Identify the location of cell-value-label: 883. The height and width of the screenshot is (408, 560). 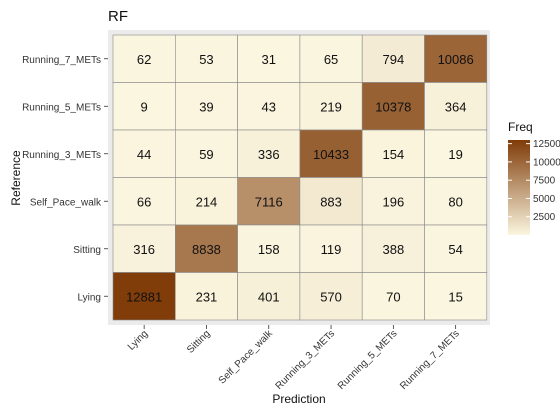
(331, 201).